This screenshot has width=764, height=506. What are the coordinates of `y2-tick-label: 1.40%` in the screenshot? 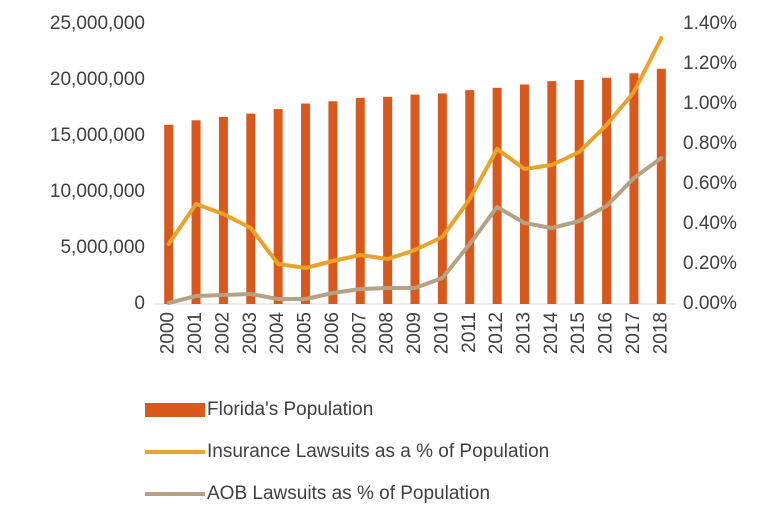 It's located at (710, 23).